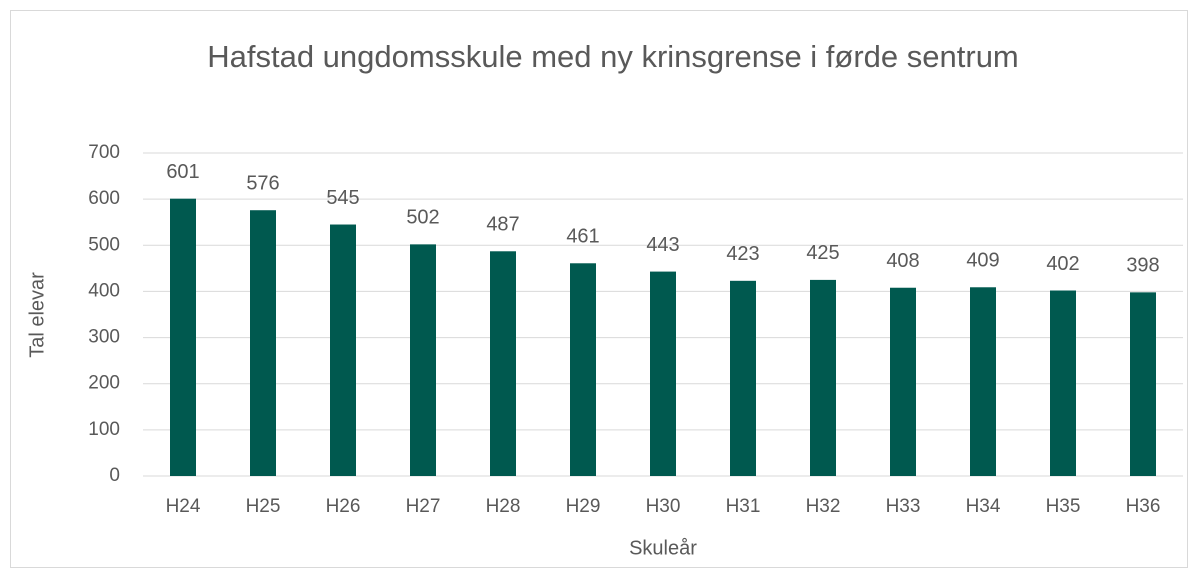 Image resolution: width=1200 pixels, height=580 pixels. What do you see at coordinates (902, 261) in the screenshot?
I see `data-label: 408` at bounding box center [902, 261].